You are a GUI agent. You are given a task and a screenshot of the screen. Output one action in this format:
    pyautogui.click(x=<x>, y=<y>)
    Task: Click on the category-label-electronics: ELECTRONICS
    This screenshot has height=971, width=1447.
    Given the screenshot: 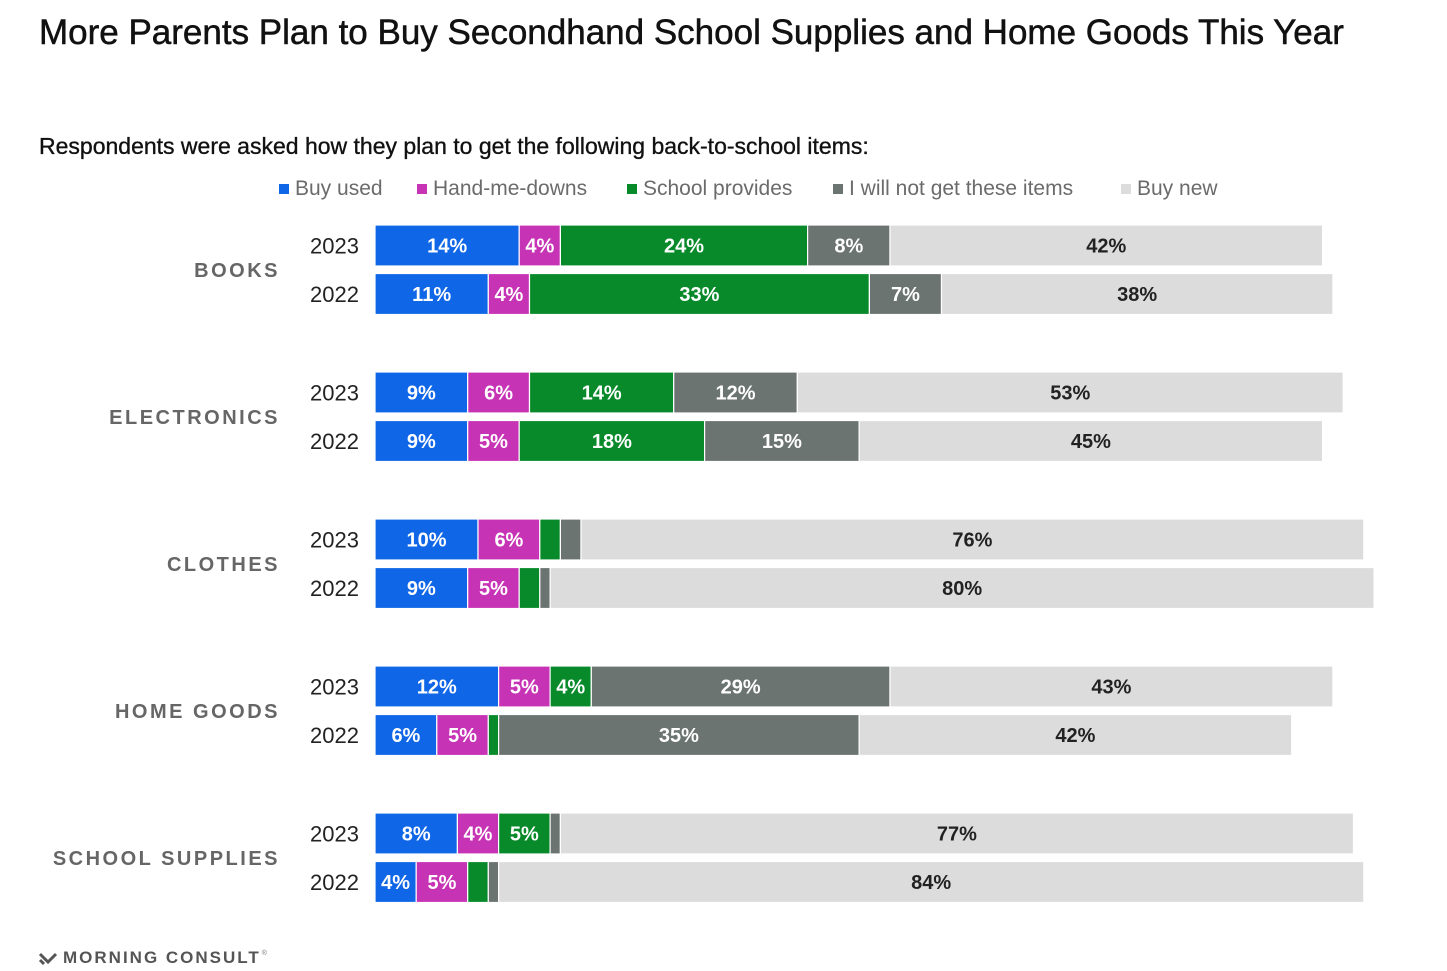 What is the action you would take?
    pyautogui.click(x=194, y=418)
    